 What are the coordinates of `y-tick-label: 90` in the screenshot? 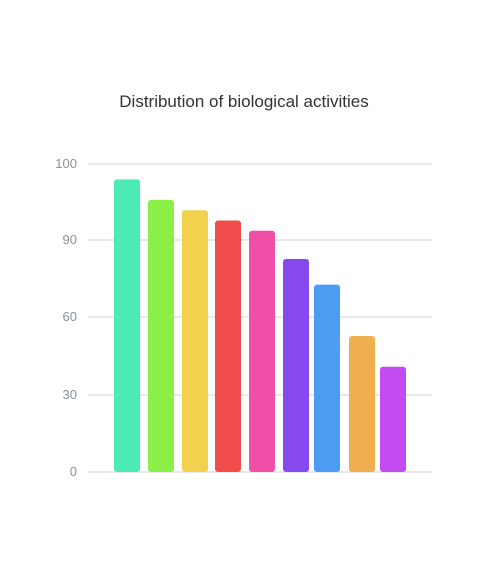 It's located at (70, 239).